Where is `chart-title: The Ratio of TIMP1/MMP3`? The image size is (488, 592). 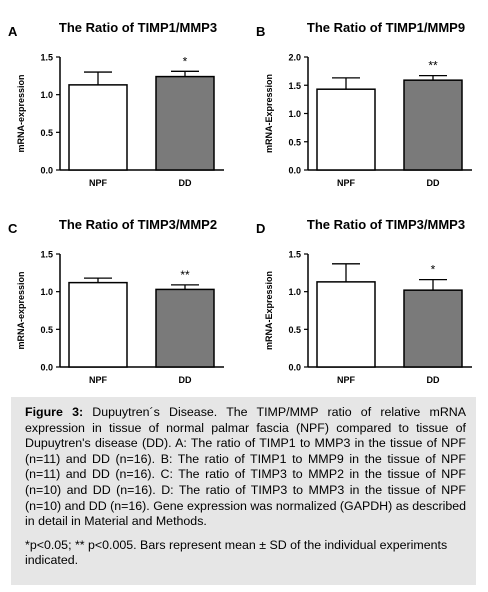
chart-title: The Ratio of TIMP1/MMP3 is located at coordinates (138, 27).